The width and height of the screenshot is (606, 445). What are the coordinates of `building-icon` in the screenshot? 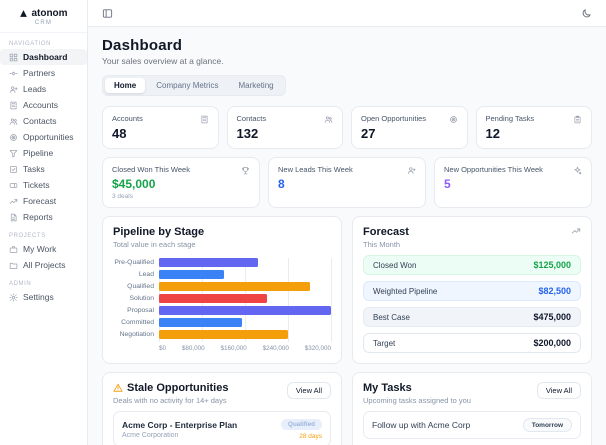 It's located at (204, 119).